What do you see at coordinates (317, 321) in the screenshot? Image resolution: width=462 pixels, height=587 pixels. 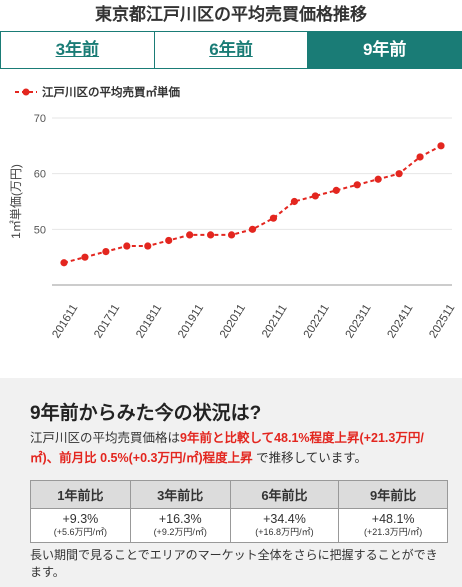 I see `x-tick-label: 202211` at bounding box center [317, 321].